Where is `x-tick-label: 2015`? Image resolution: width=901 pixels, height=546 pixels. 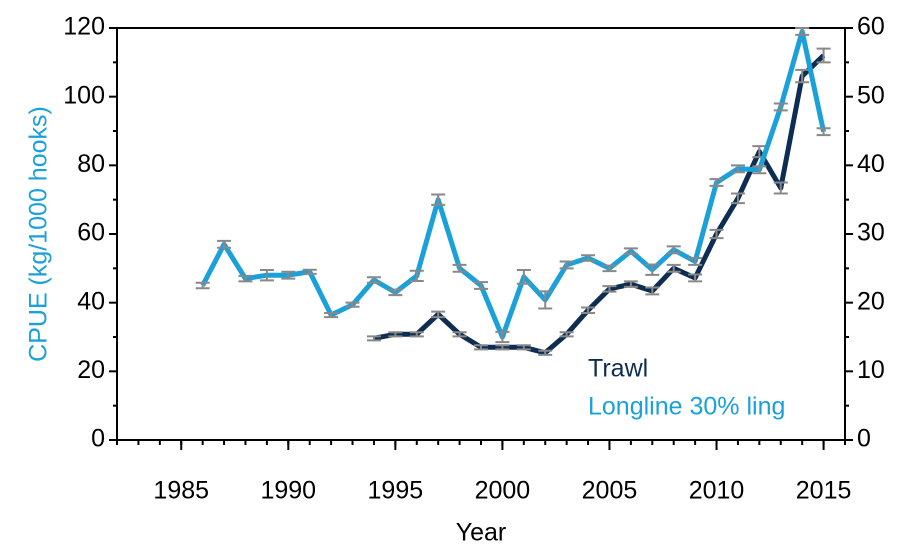
x-tick-label: 2015 is located at coordinates (824, 491).